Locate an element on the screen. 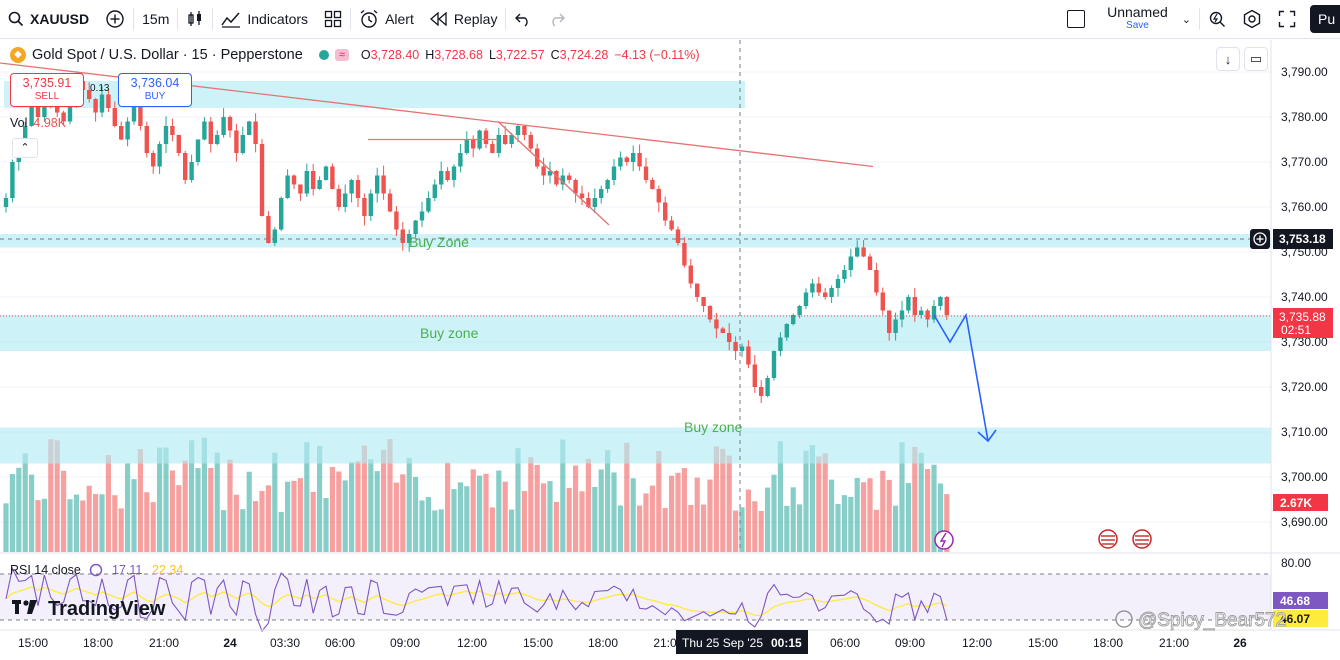 This screenshot has height=660, width=1340. collapse-legend-button: ⌃ is located at coordinates (25, 148).